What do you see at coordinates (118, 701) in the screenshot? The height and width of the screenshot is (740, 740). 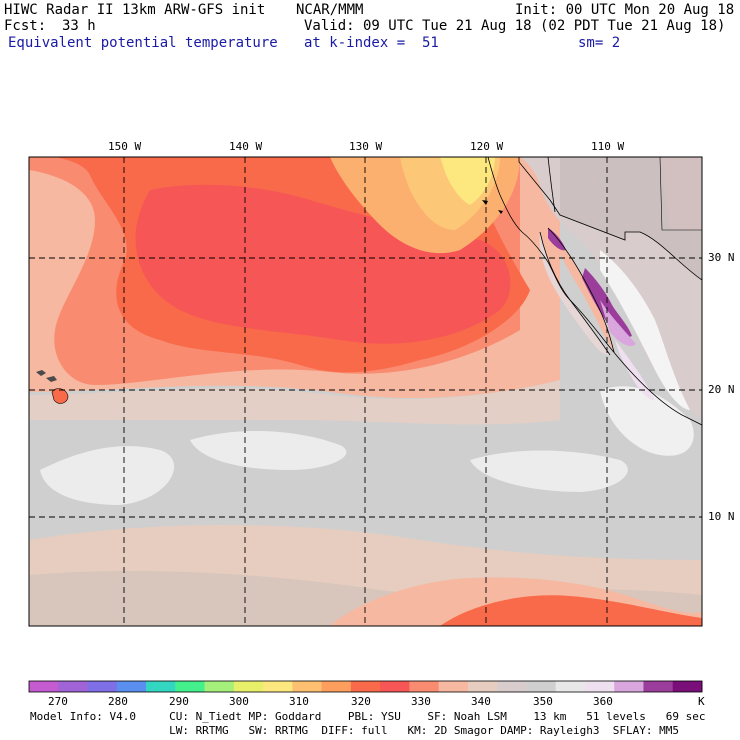 I see `legend-label-280: 280` at bounding box center [118, 701].